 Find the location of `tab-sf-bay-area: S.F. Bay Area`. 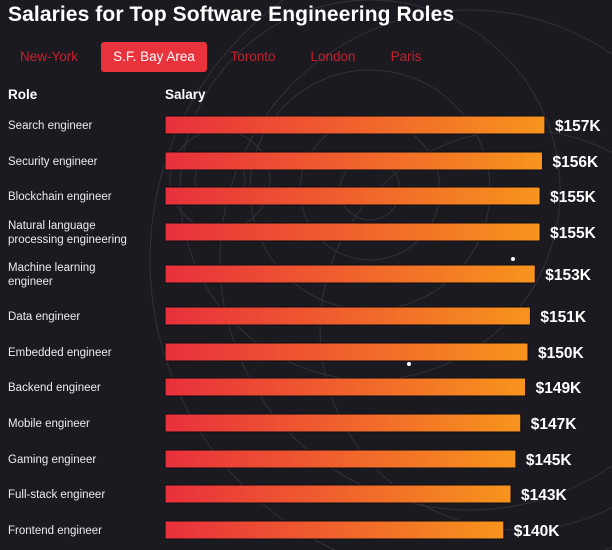

tab-sf-bay-area: S.F. Bay Area is located at coordinates (154, 57).